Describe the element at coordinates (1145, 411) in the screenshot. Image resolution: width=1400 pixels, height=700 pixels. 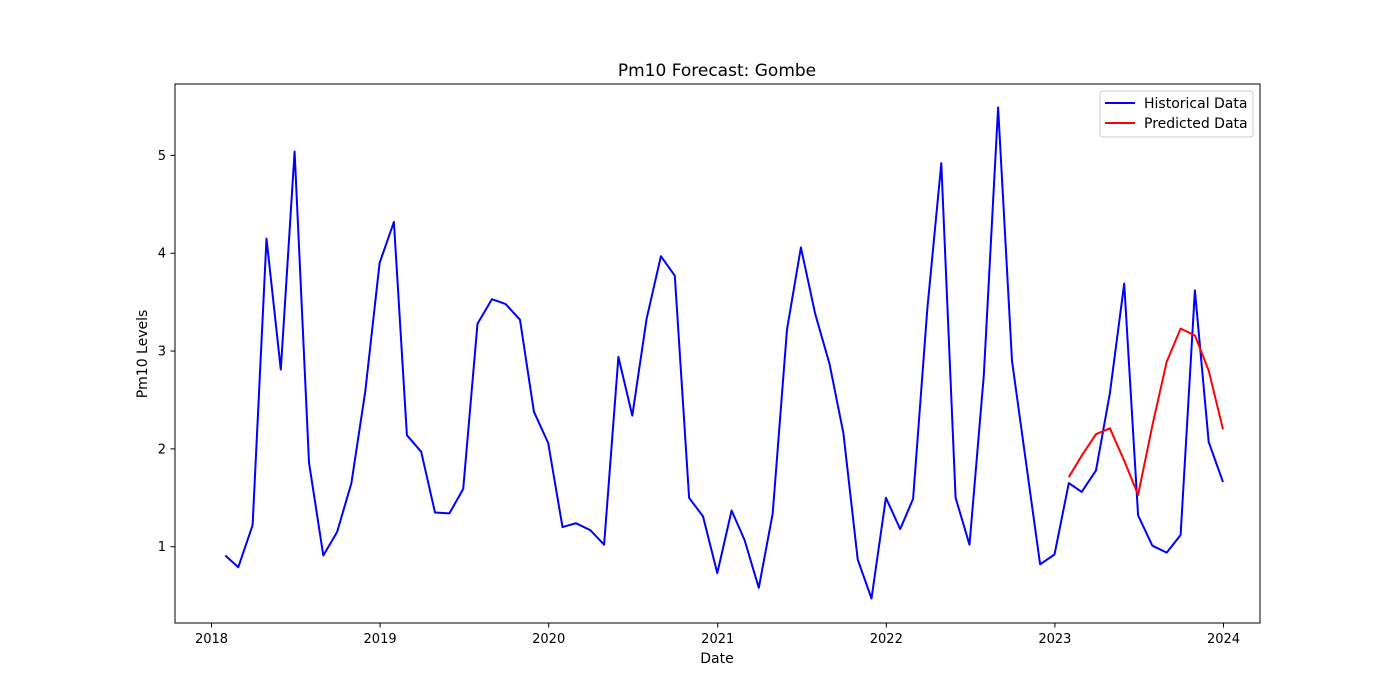
I see `series-line-predicted` at that location.